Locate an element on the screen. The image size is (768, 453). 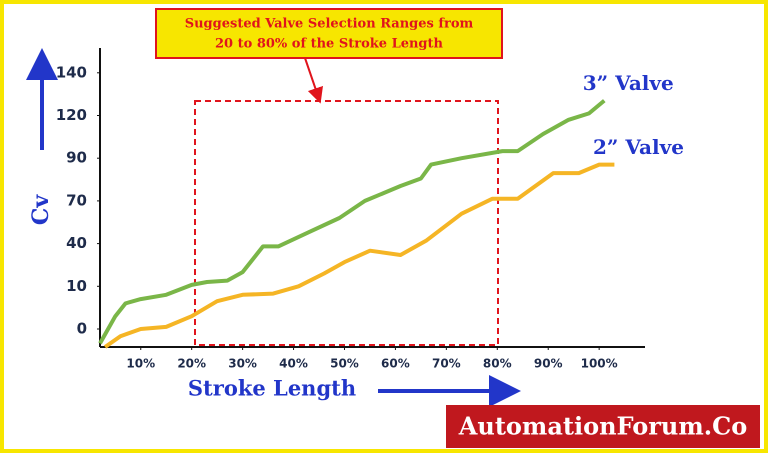
x-tick-label: 90% is located at coordinates (548, 364).